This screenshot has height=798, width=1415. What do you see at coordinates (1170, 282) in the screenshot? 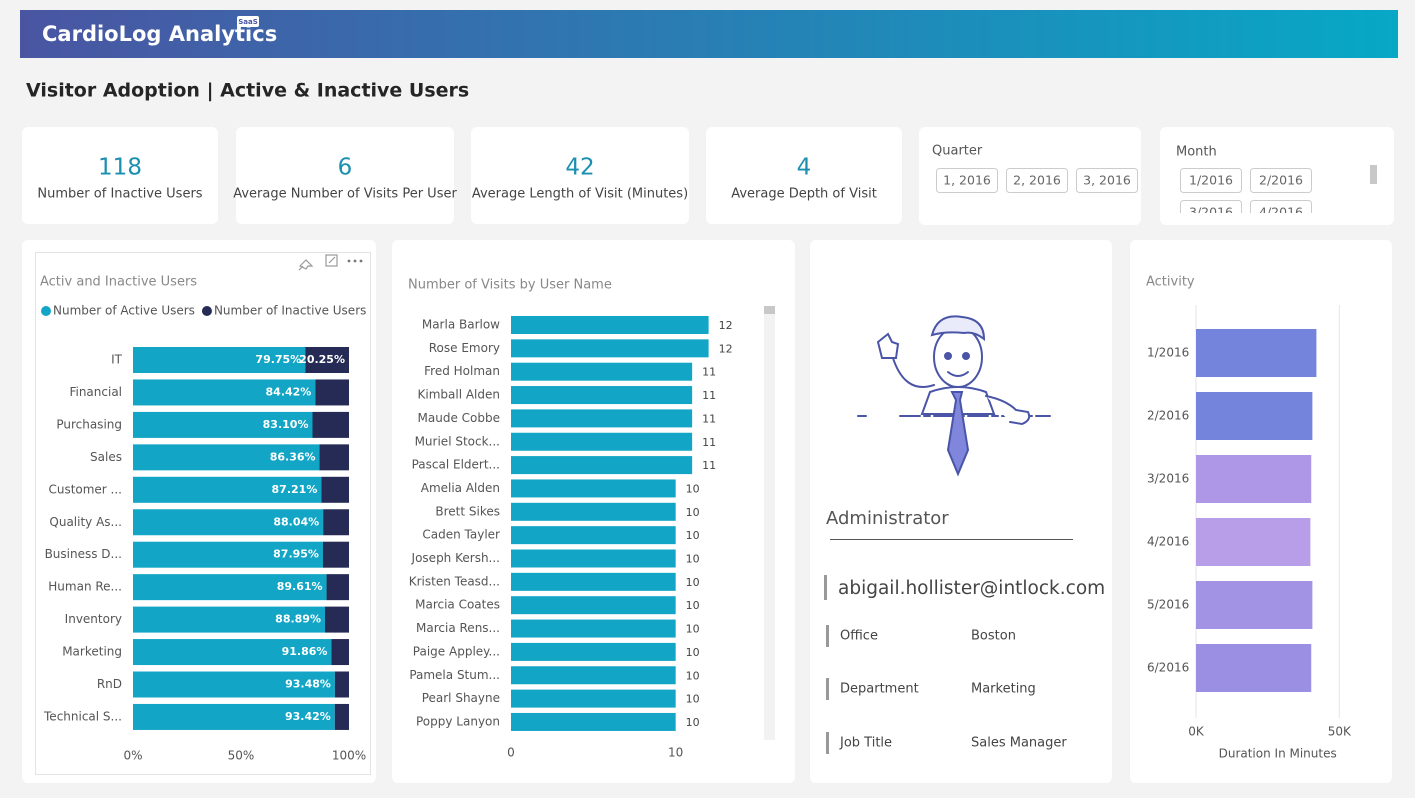
I see `chart-title: Activity` at bounding box center [1170, 282].